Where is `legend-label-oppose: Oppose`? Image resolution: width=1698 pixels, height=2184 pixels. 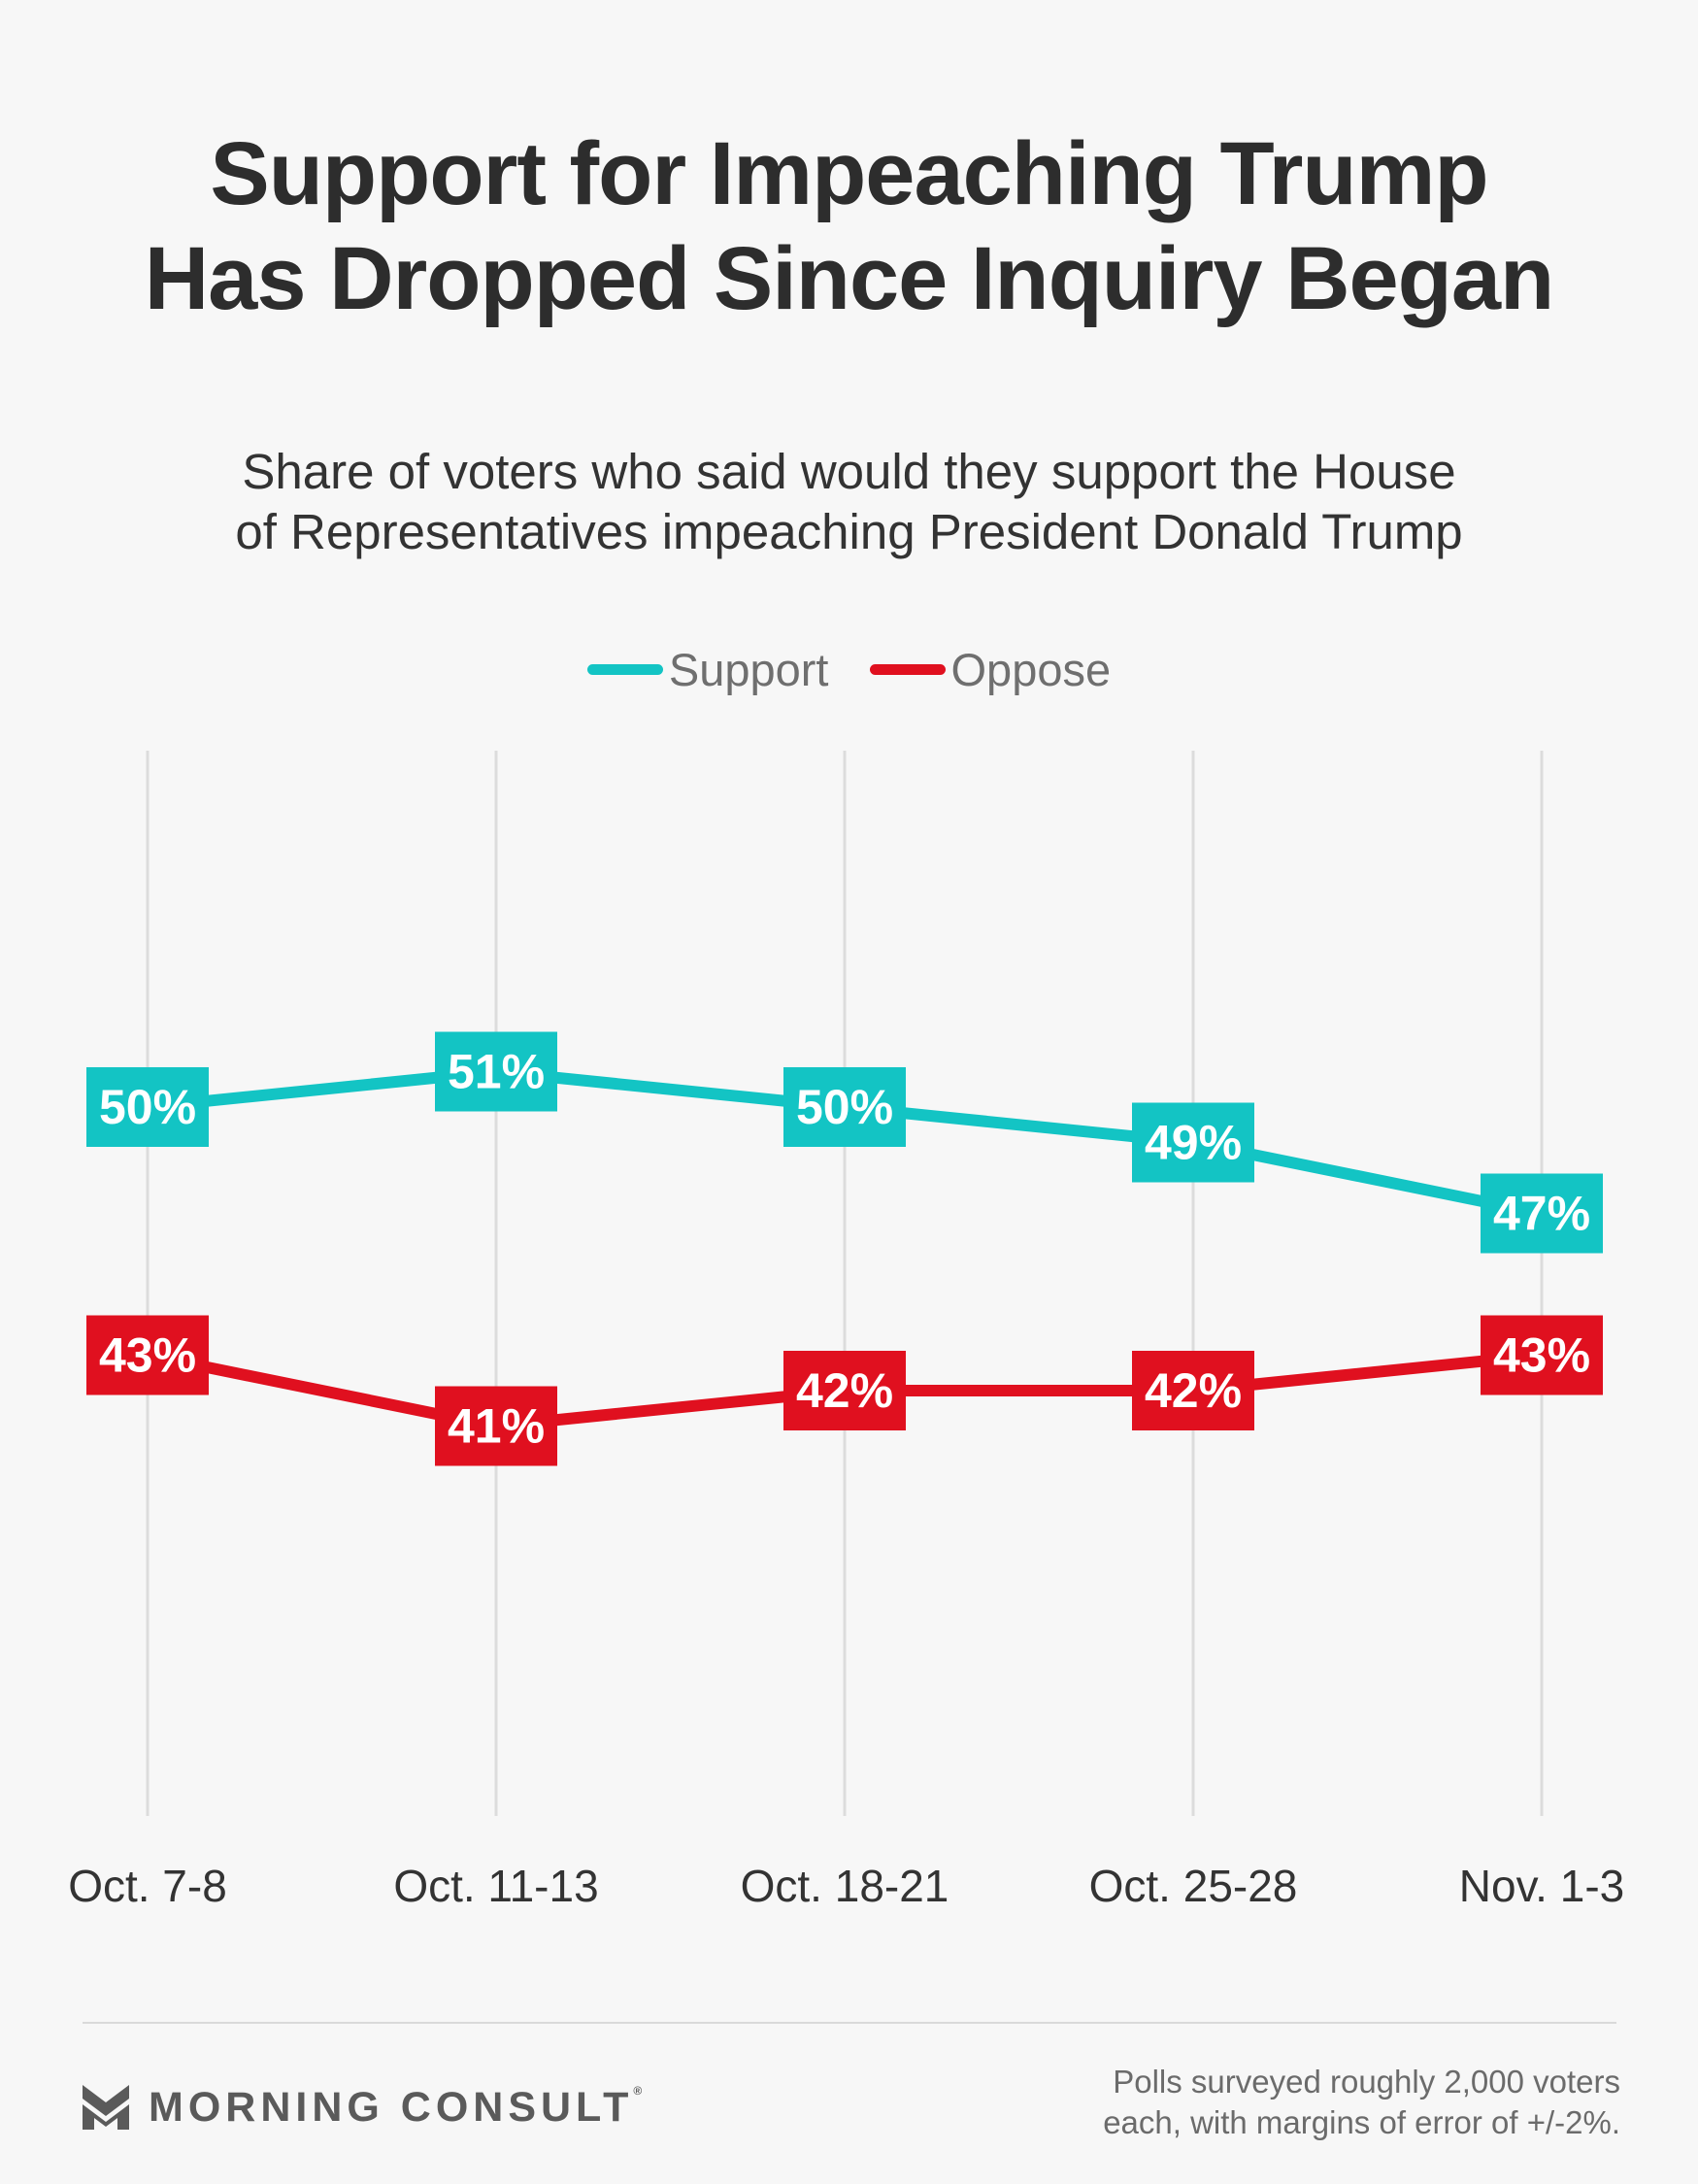
legend-label-oppose: Oppose is located at coordinates (1031, 669).